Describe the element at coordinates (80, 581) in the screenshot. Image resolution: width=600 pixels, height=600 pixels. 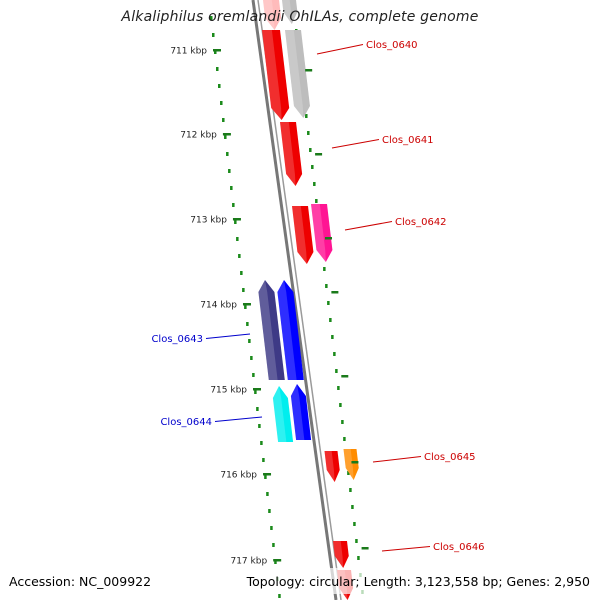
I see `accession-label: Accession: NC_009922` at that location.